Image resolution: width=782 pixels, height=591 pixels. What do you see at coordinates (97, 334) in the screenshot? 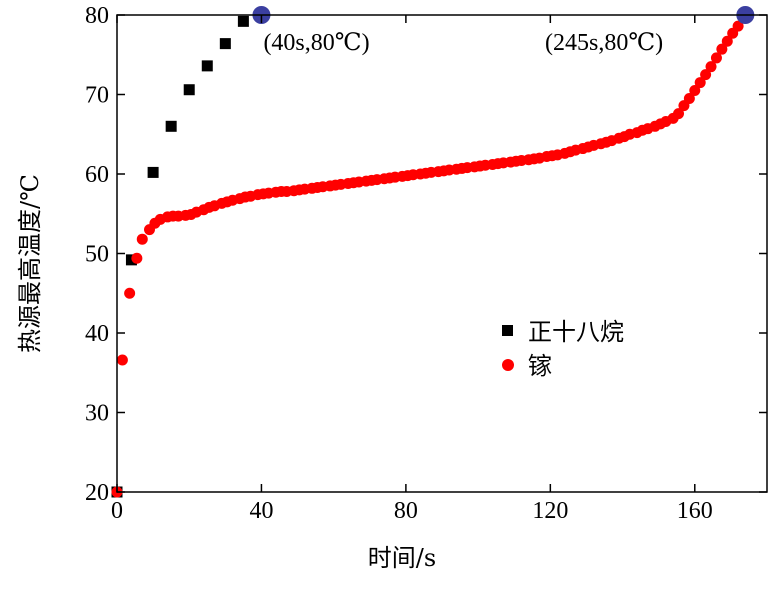
I see `y-tick-label: 40` at bounding box center [97, 334].